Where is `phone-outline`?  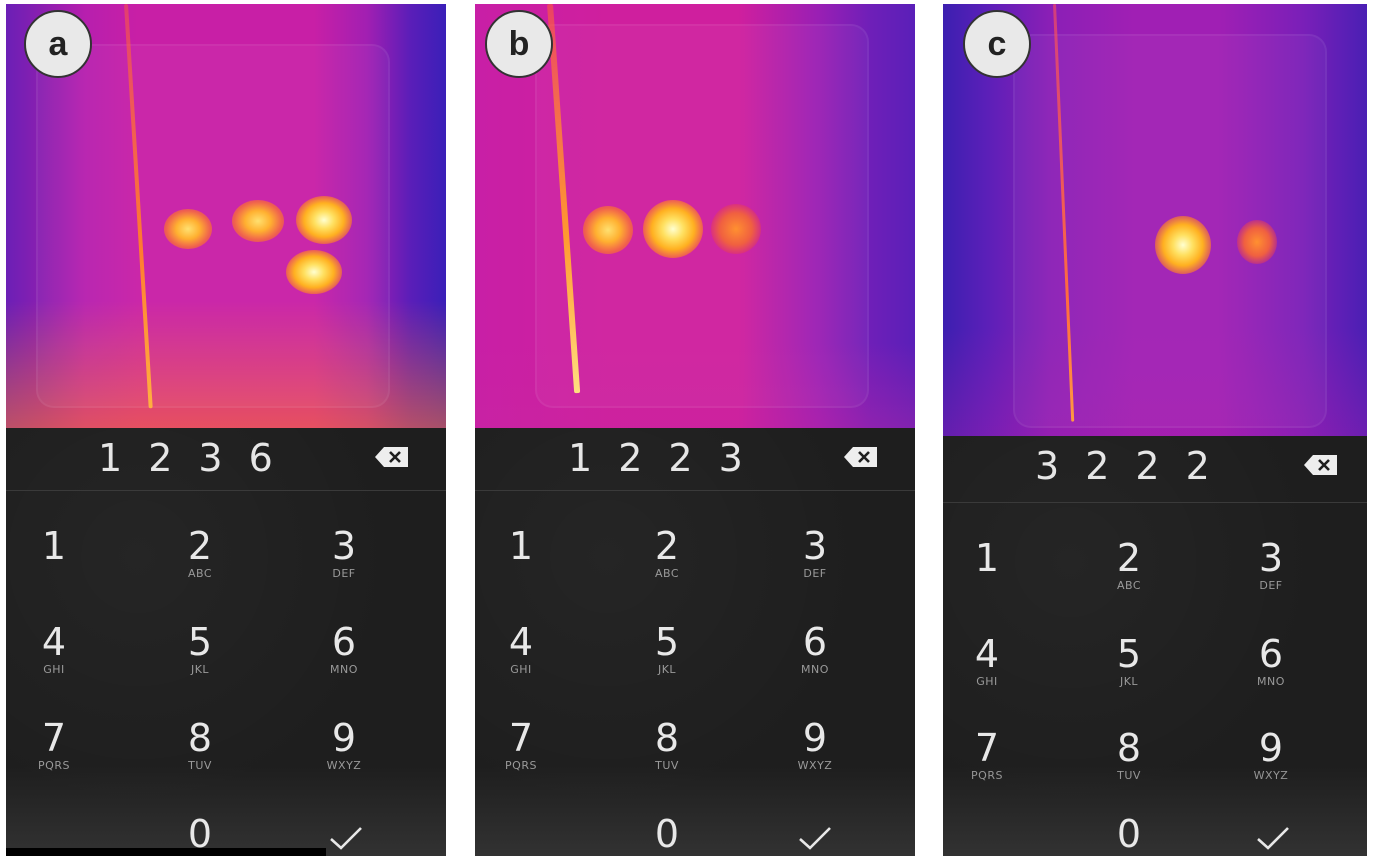 phone-outline is located at coordinates (702, 216).